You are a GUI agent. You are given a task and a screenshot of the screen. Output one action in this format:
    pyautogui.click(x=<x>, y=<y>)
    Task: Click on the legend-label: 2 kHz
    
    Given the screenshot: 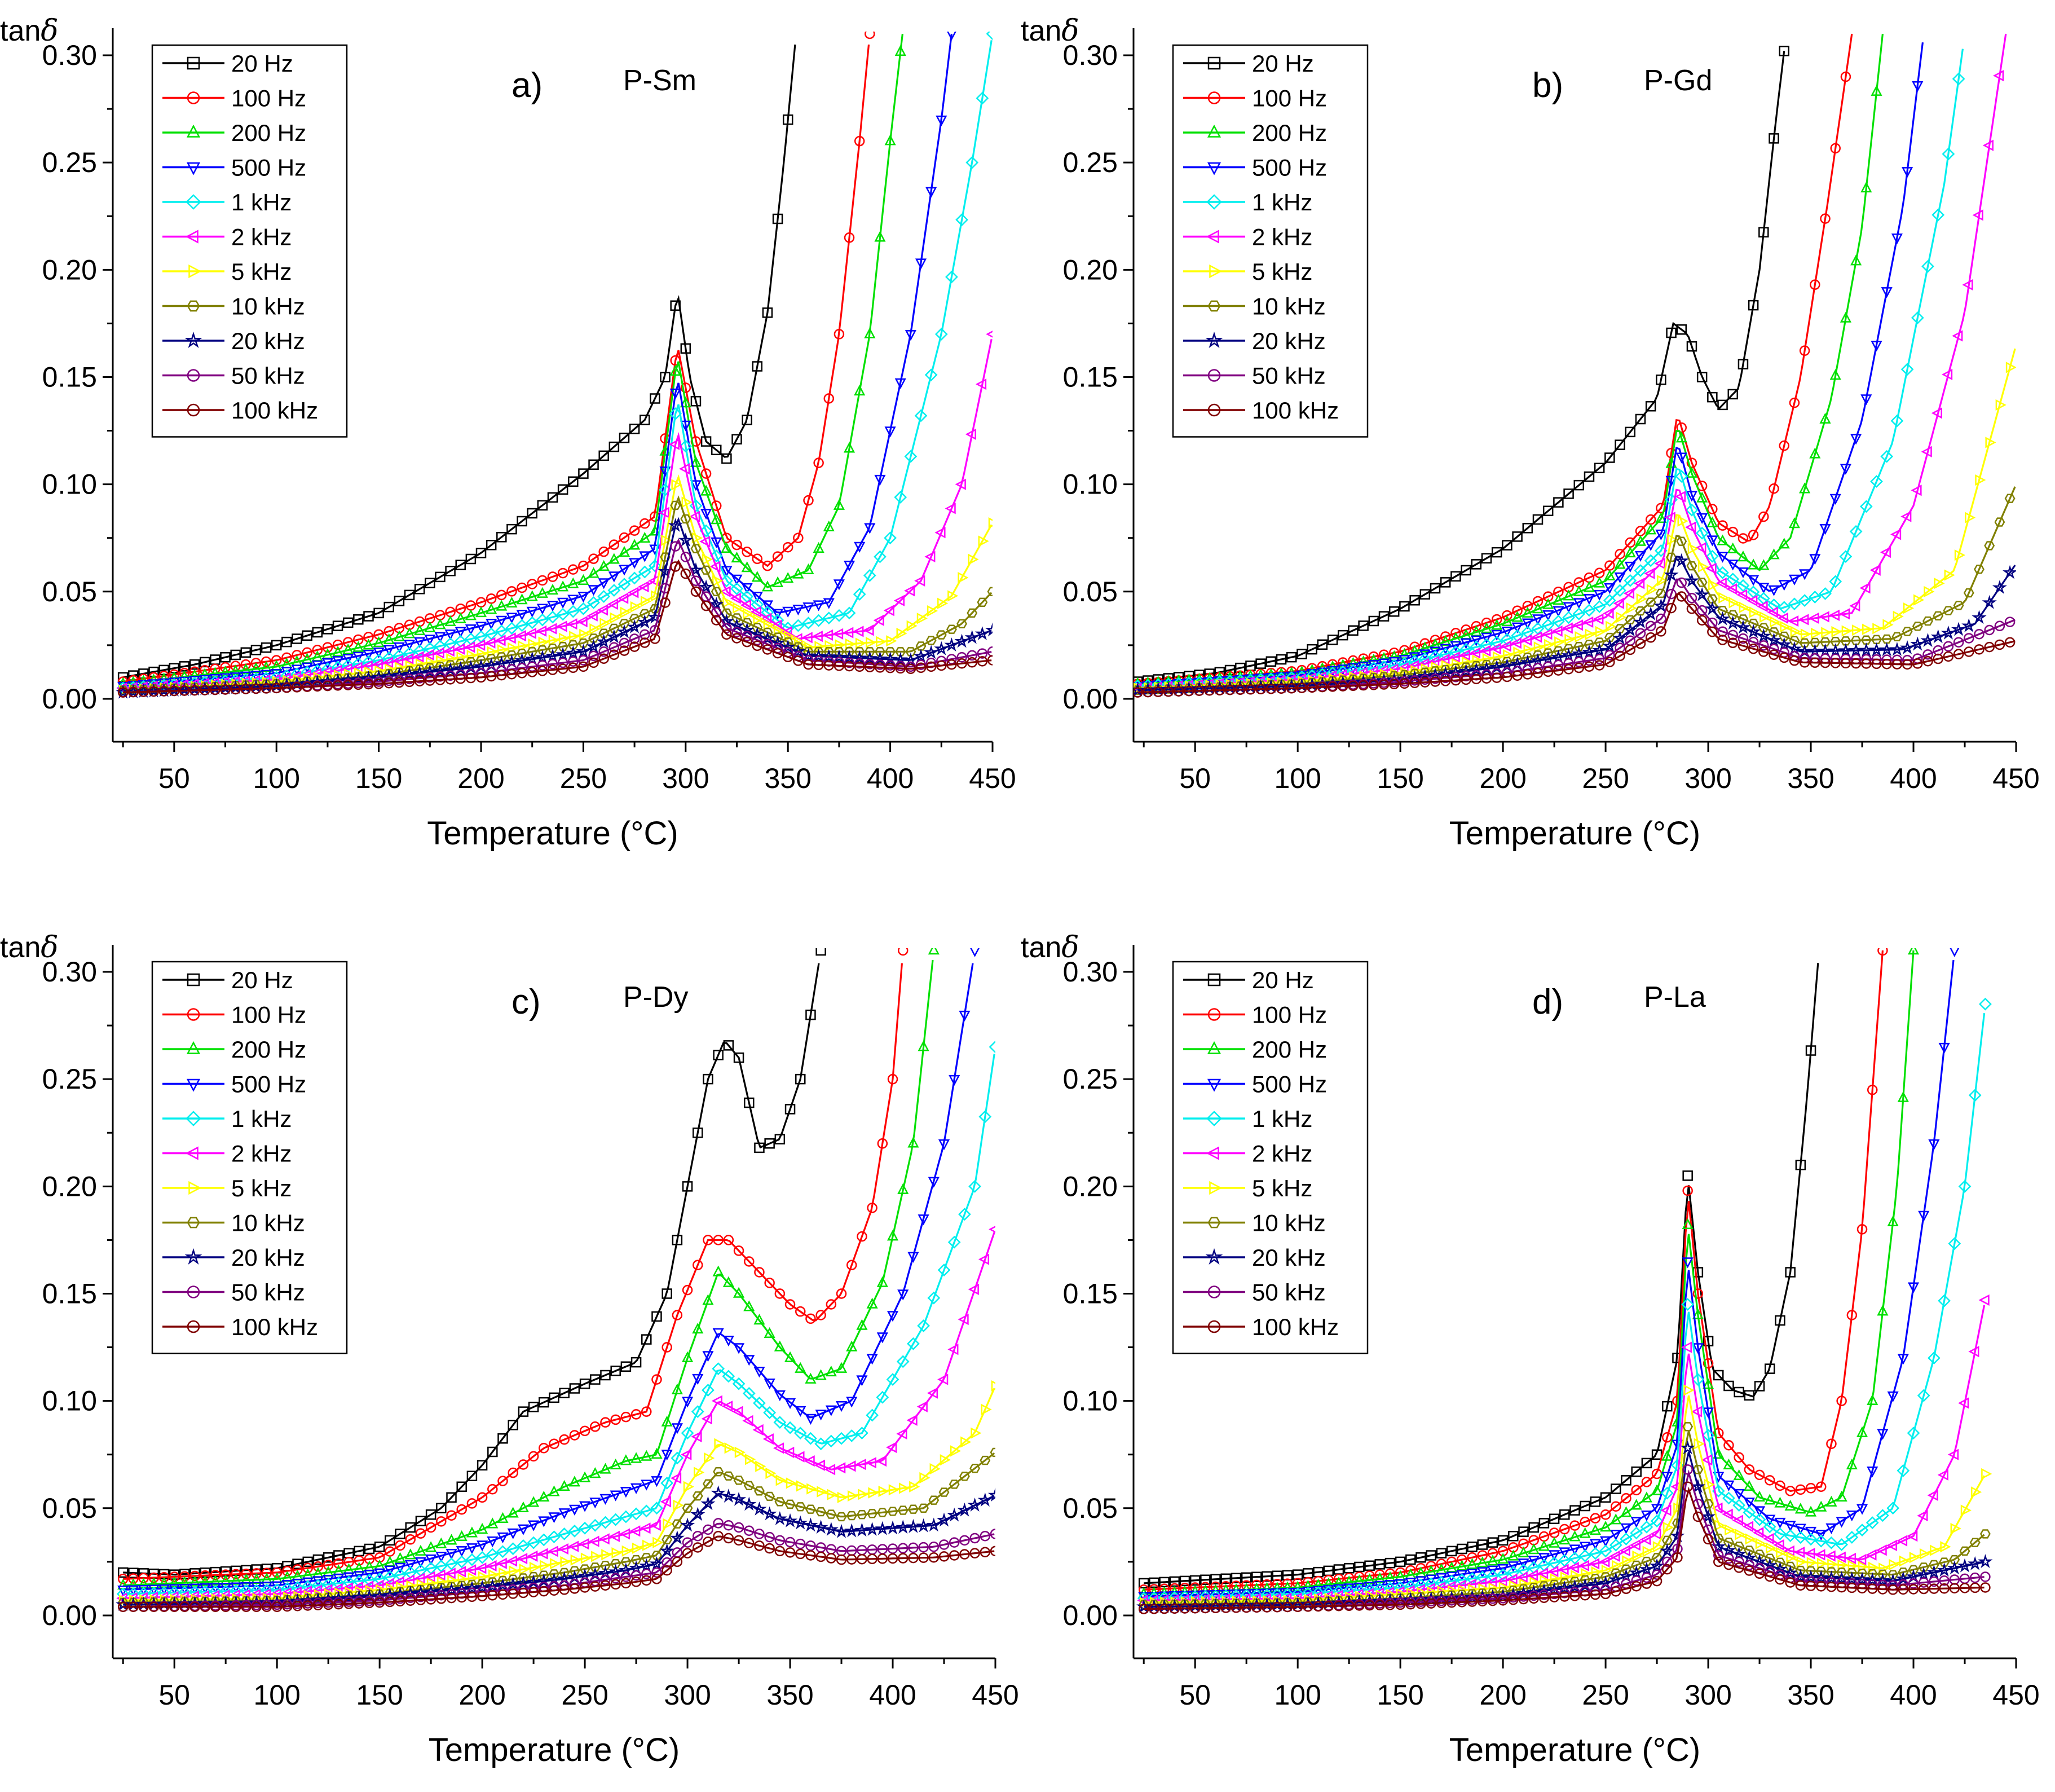 What is the action you would take?
    pyautogui.click(x=1282, y=1154)
    